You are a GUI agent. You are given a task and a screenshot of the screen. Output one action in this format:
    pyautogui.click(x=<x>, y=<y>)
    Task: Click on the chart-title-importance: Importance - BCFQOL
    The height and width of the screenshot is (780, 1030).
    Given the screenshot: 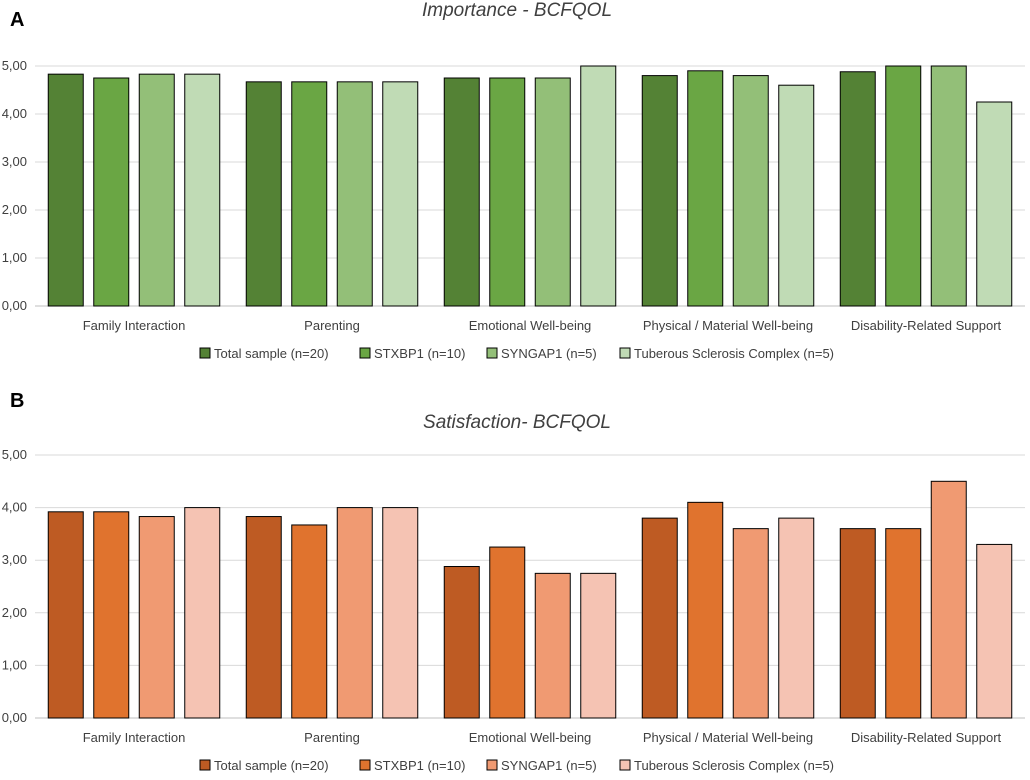 What is the action you would take?
    pyautogui.click(x=517, y=10)
    